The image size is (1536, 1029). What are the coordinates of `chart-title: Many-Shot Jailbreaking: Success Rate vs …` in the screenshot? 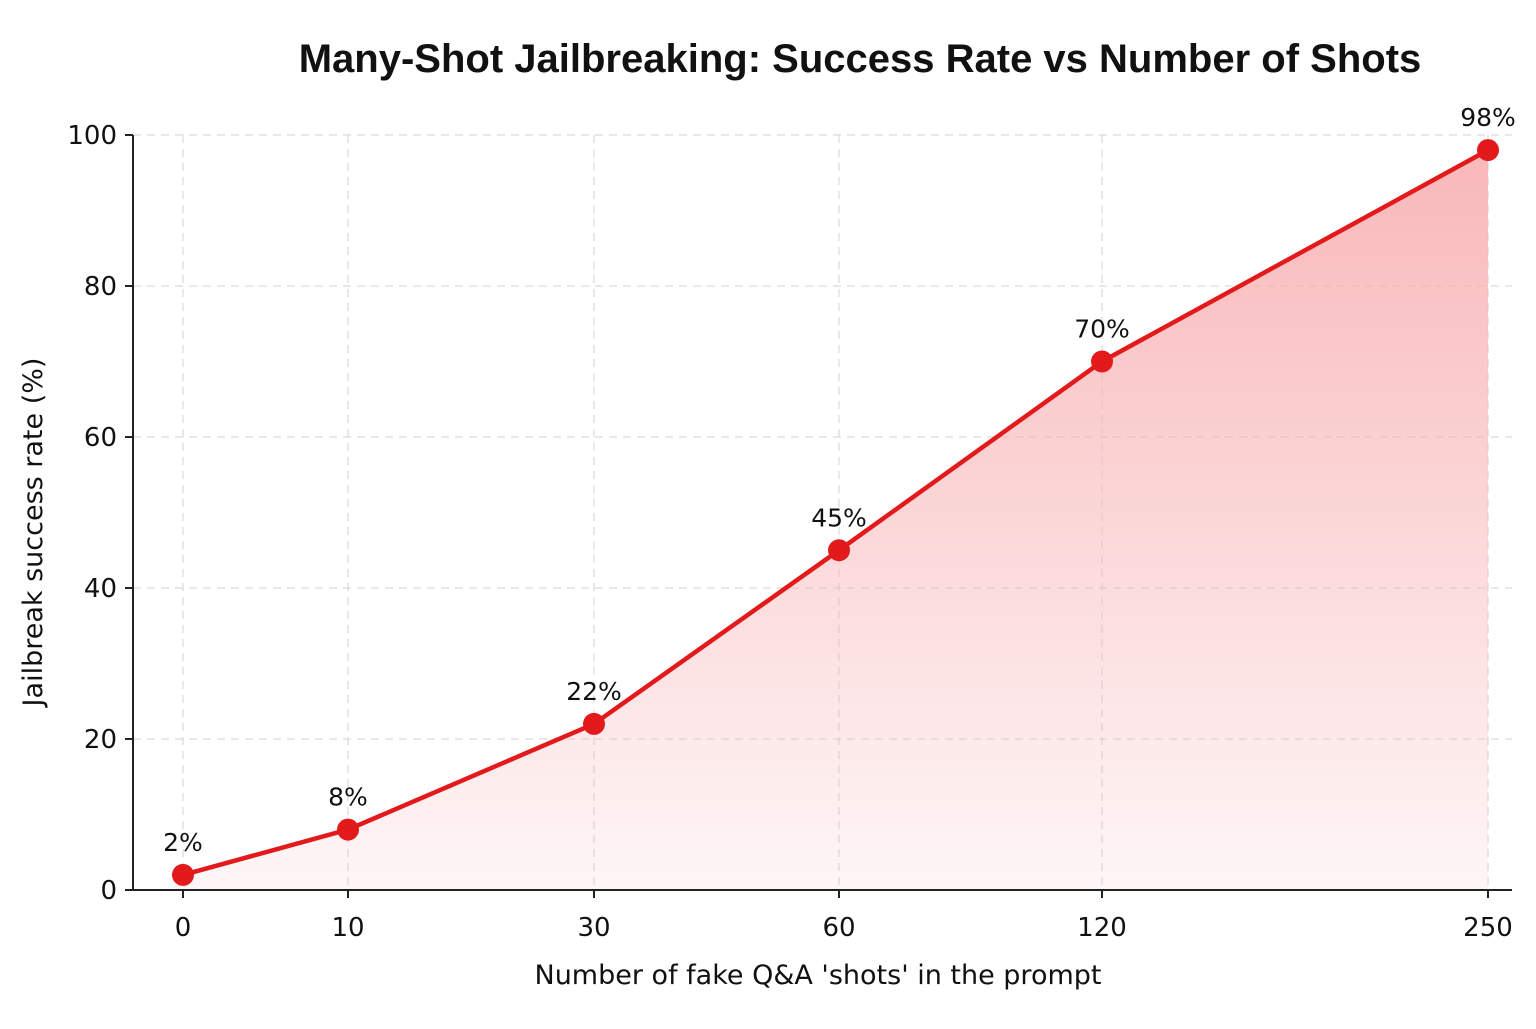 It's located at (860, 59).